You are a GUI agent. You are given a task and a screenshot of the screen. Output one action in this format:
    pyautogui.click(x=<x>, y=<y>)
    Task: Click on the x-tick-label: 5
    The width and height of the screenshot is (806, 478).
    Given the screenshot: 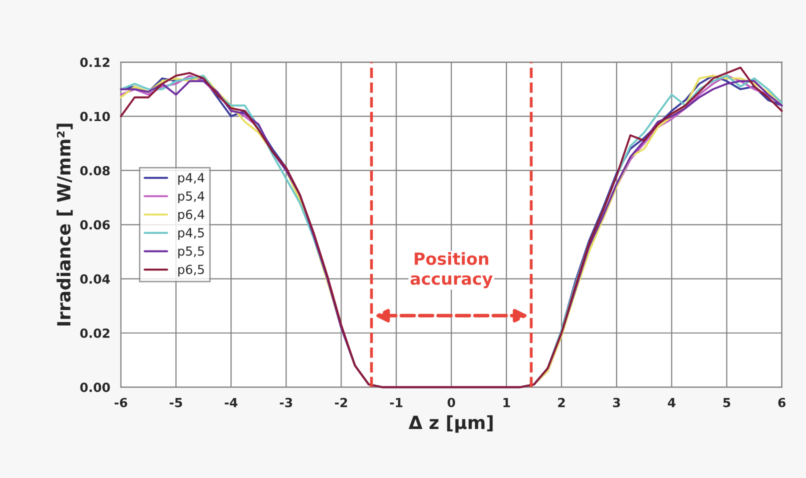 What is the action you would take?
    pyautogui.click(x=726, y=403)
    